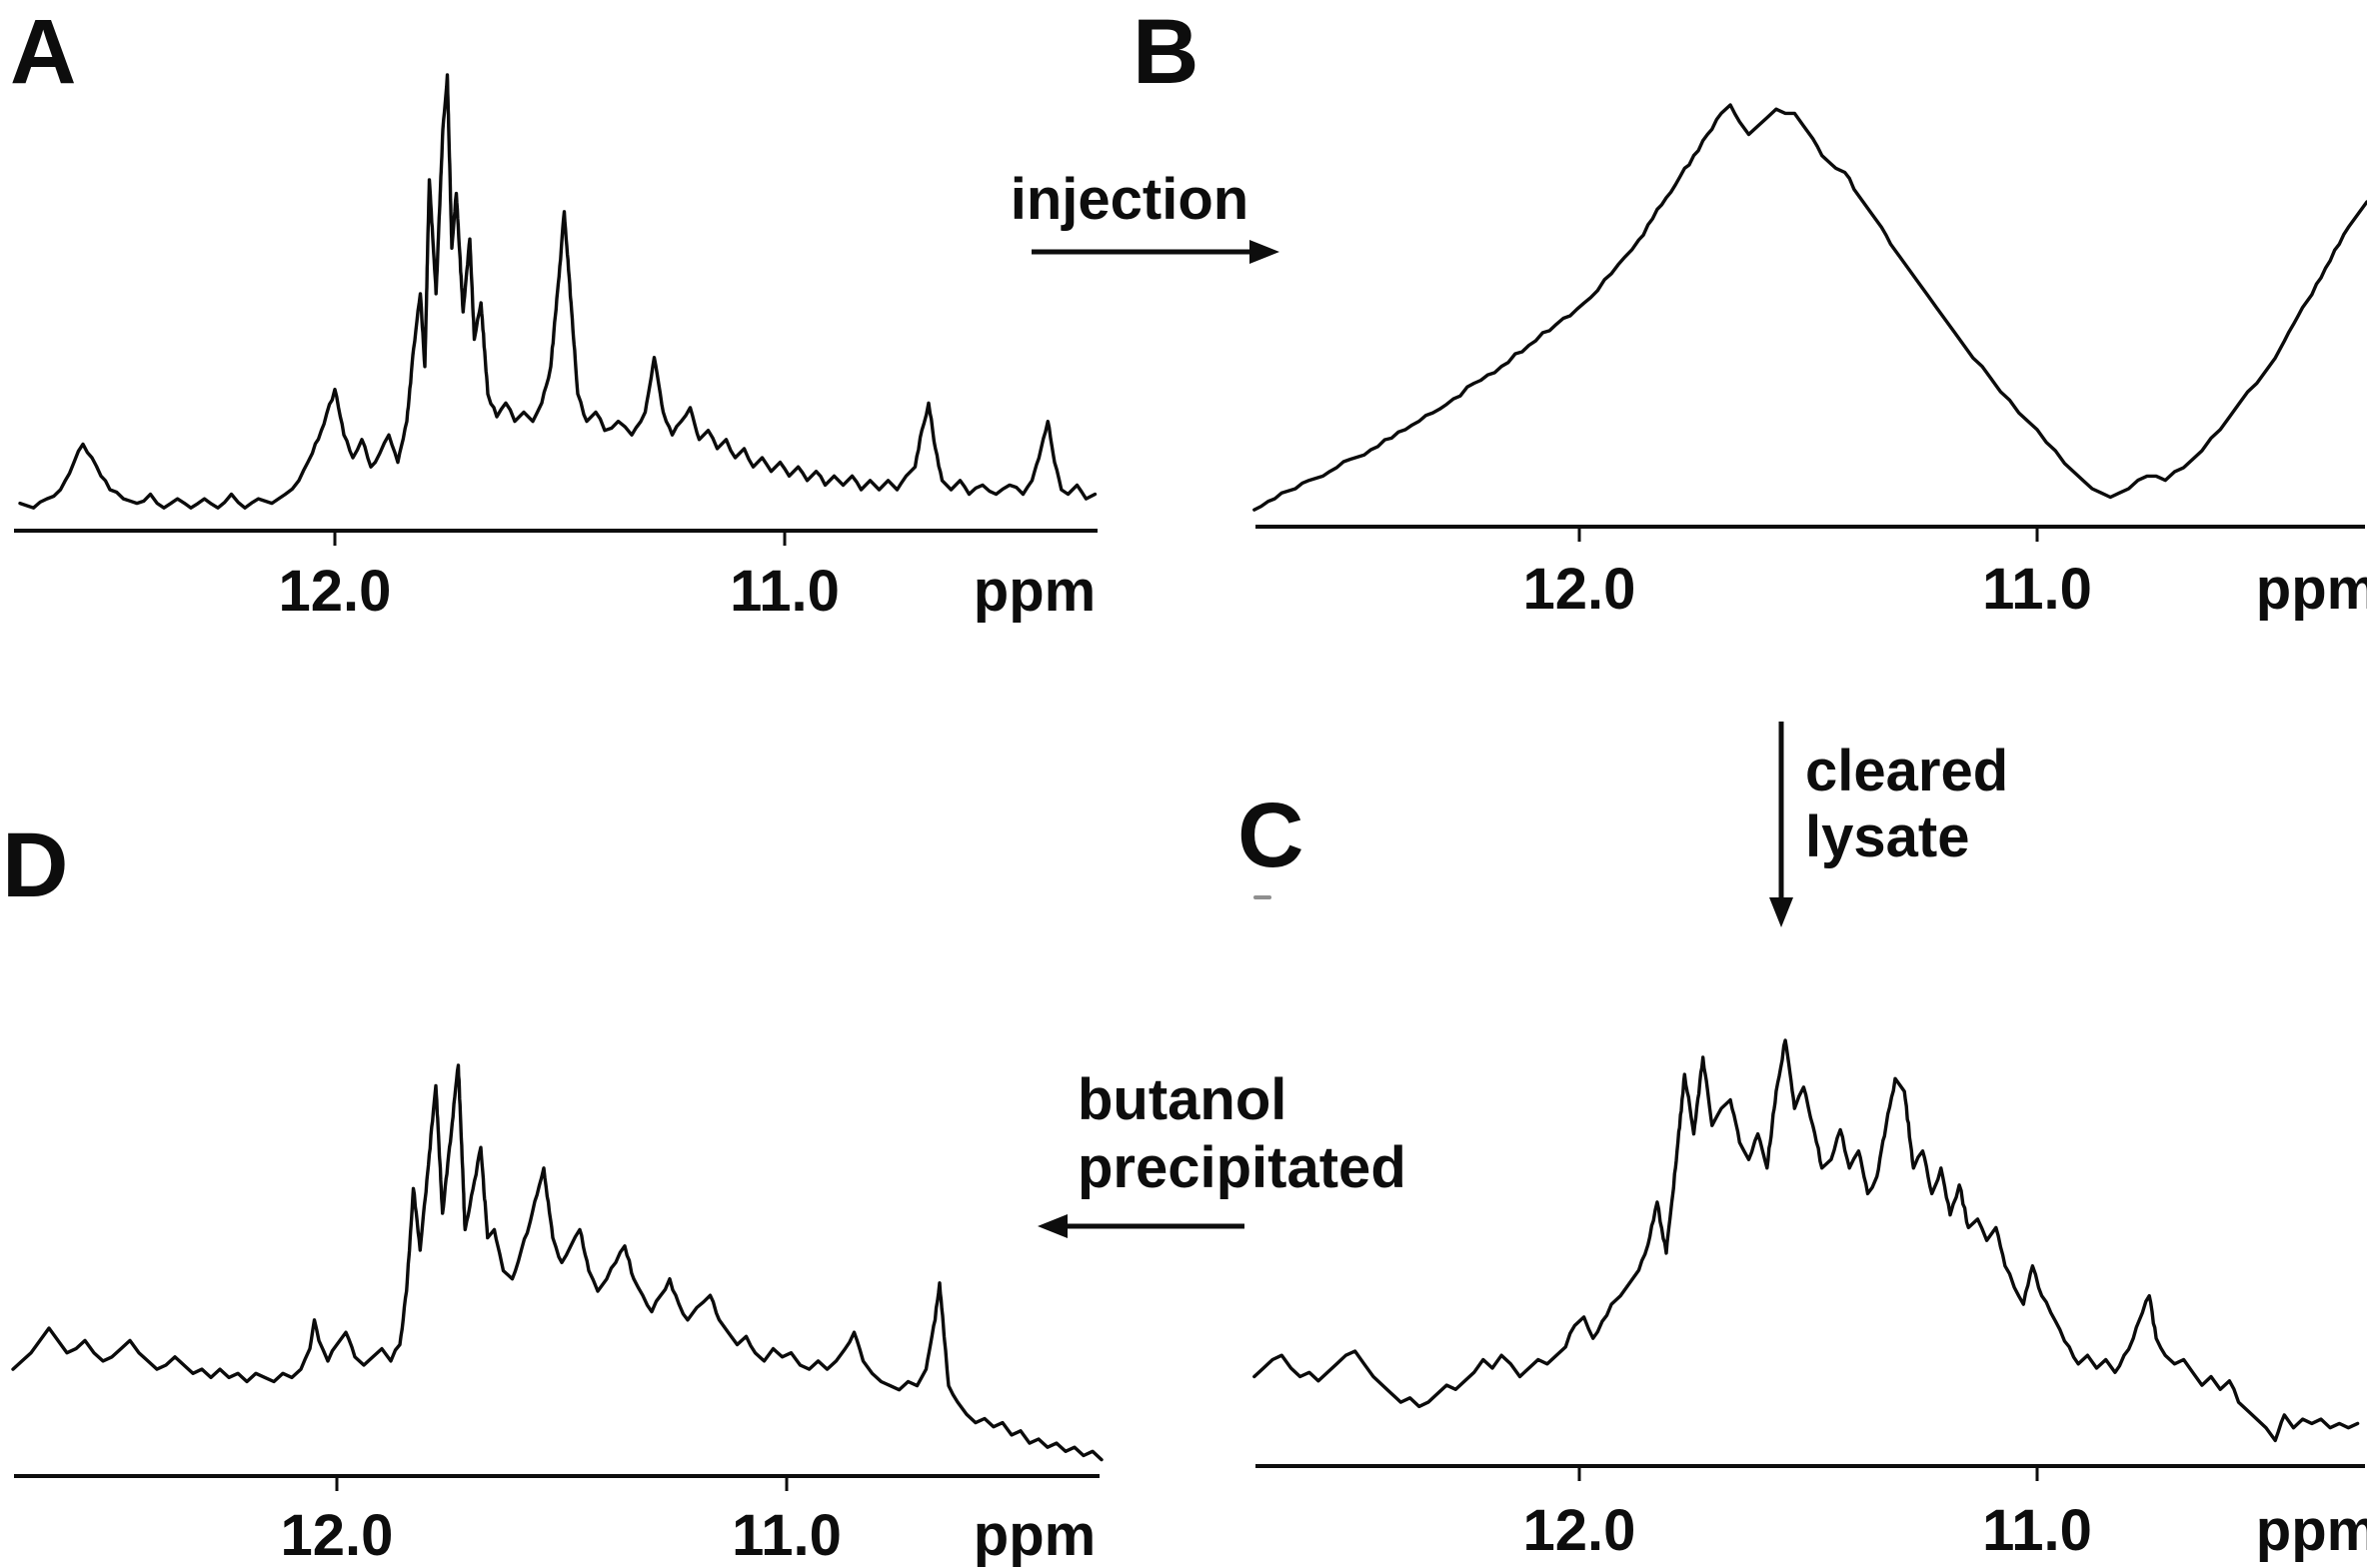  I want to click on panel-b-axis, so click(1810, 533).